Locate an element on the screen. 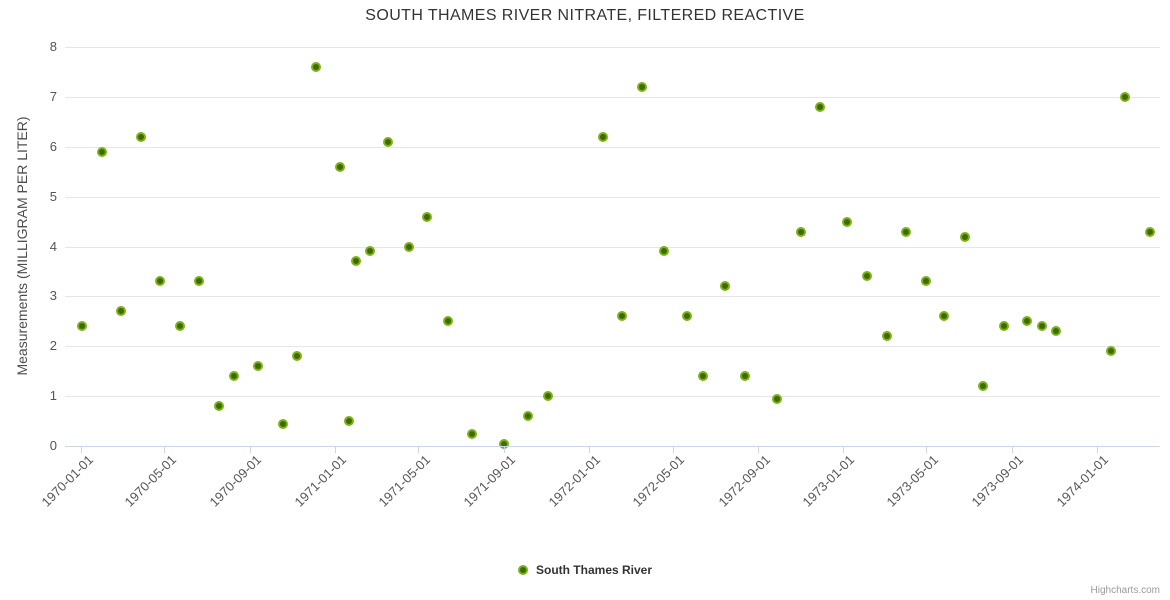  legend-marker-icon is located at coordinates (522, 570).